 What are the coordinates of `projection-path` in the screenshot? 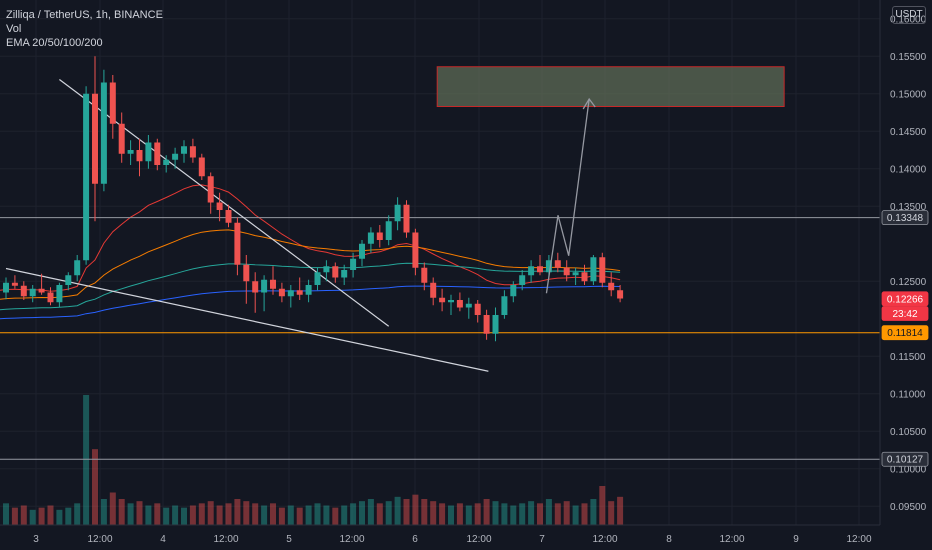 It's located at (567, 196).